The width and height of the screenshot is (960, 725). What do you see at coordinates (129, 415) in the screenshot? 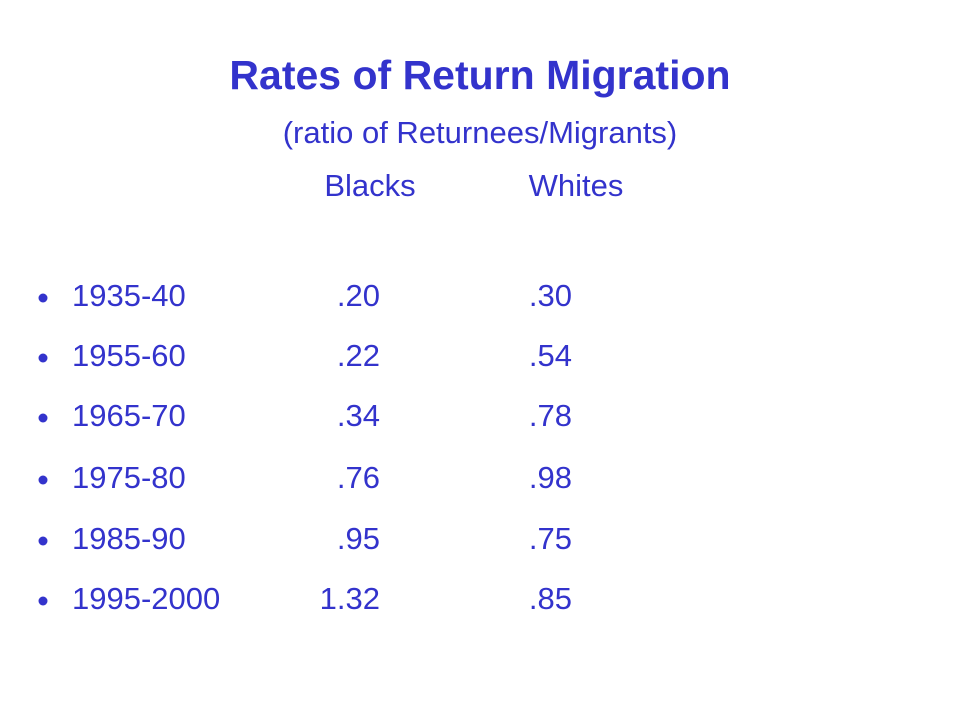
I see `period: 1965-70` at bounding box center [129, 415].